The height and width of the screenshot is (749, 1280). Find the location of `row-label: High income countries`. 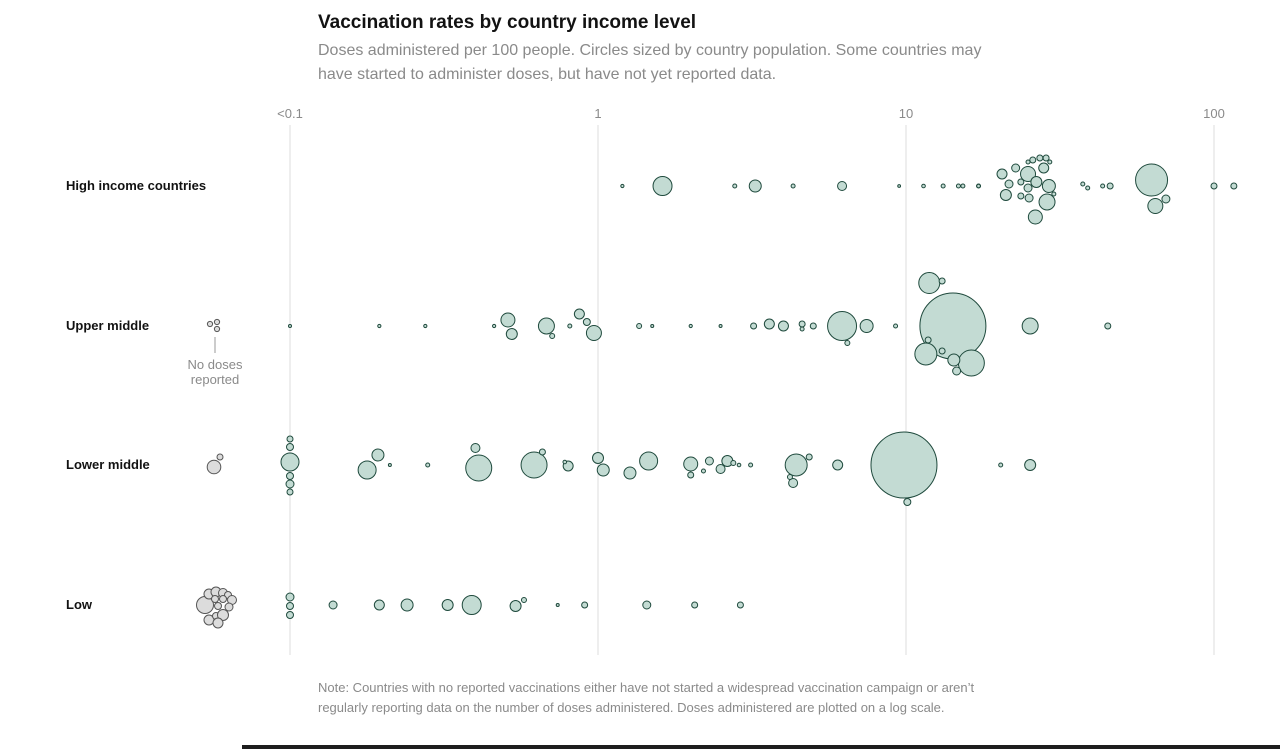

row-label: High income countries is located at coordinates (136, 185).